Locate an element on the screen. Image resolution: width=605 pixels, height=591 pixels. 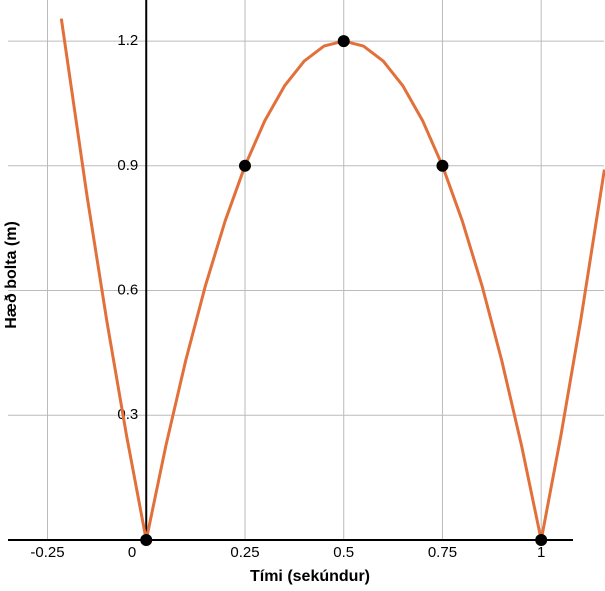
y-axis-title: Hæð bolta (m) is located at coordinates (11, 275).